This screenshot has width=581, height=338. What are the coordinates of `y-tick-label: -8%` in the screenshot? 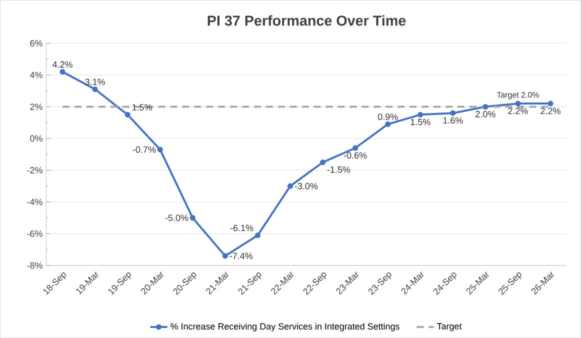 It's located at (34, 265).